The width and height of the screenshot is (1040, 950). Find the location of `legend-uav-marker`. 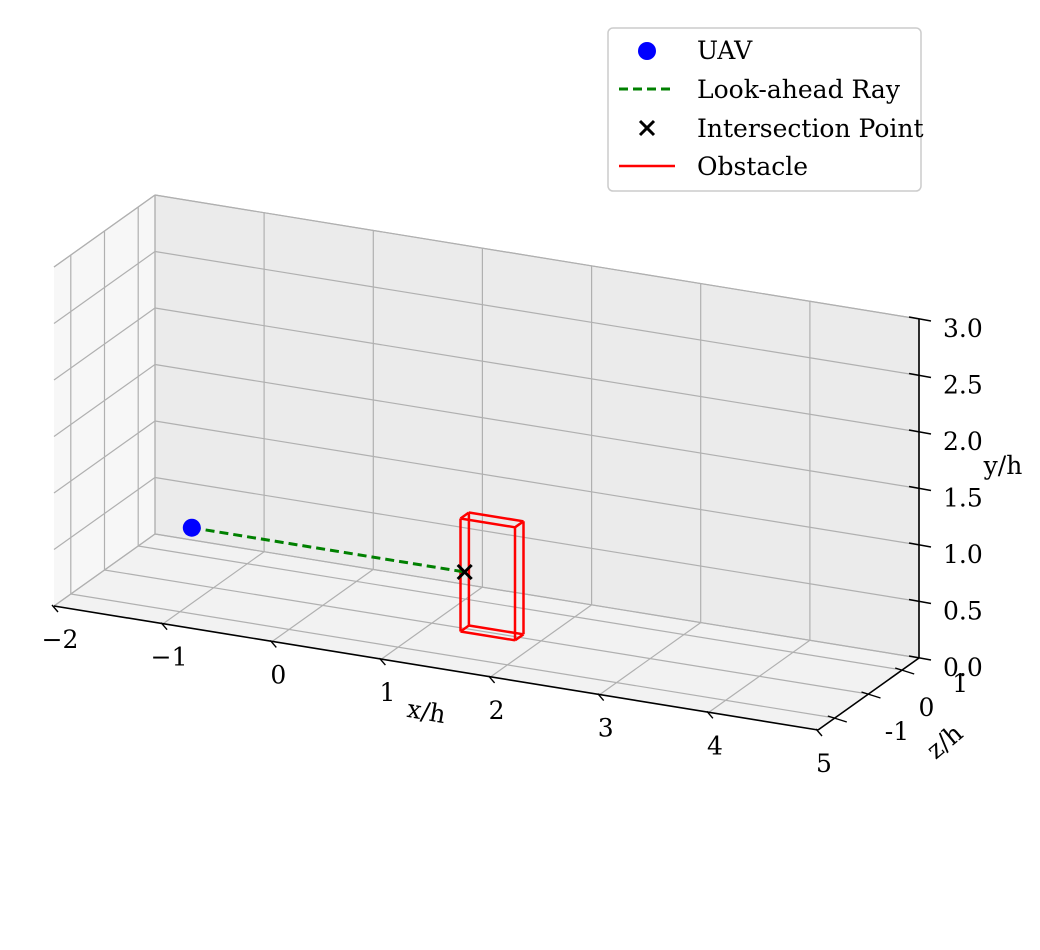

legend-uav-marker is located at coordinates (647, 51).